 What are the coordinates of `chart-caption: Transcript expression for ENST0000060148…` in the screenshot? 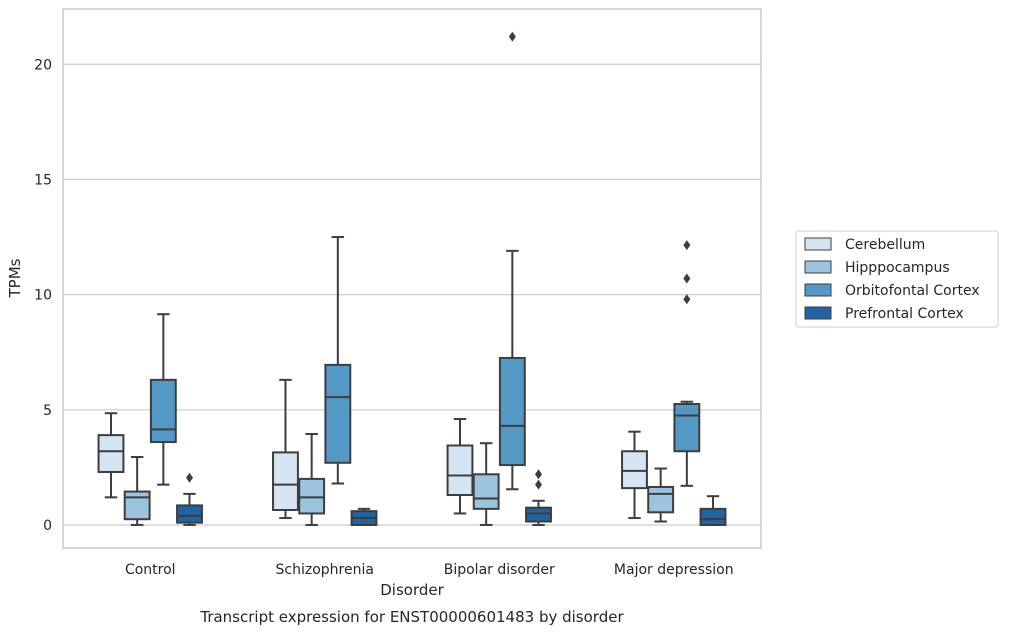 It's located at (411, 617).